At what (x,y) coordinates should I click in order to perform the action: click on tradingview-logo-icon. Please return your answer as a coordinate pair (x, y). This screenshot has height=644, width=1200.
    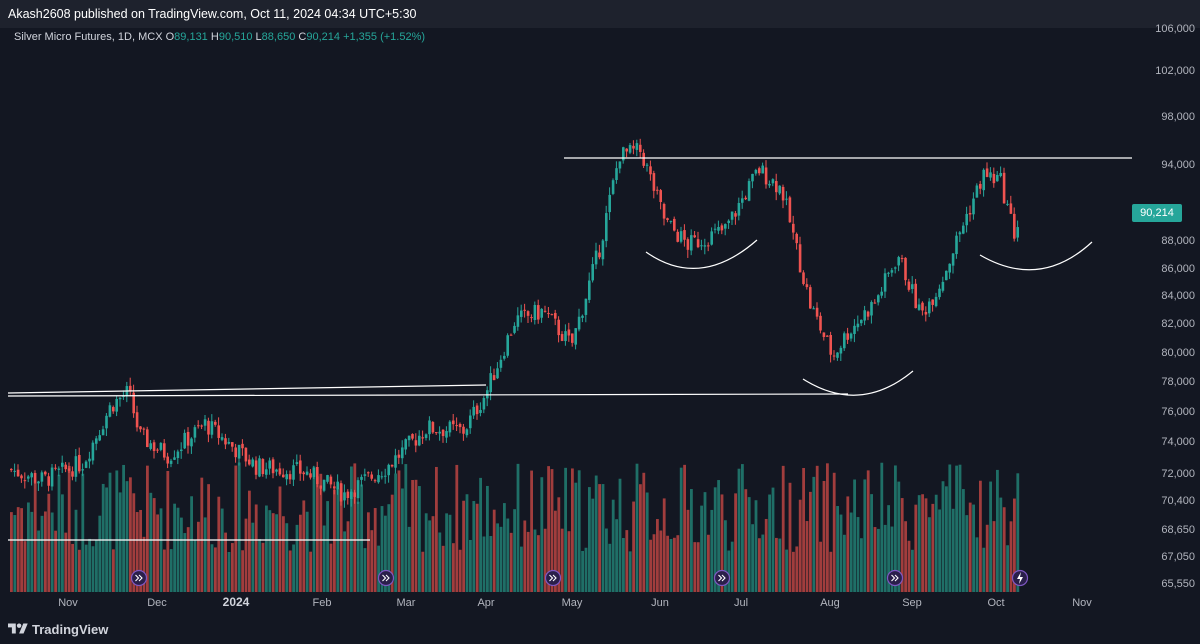
    Looking at the image, I should click on (18, 629).